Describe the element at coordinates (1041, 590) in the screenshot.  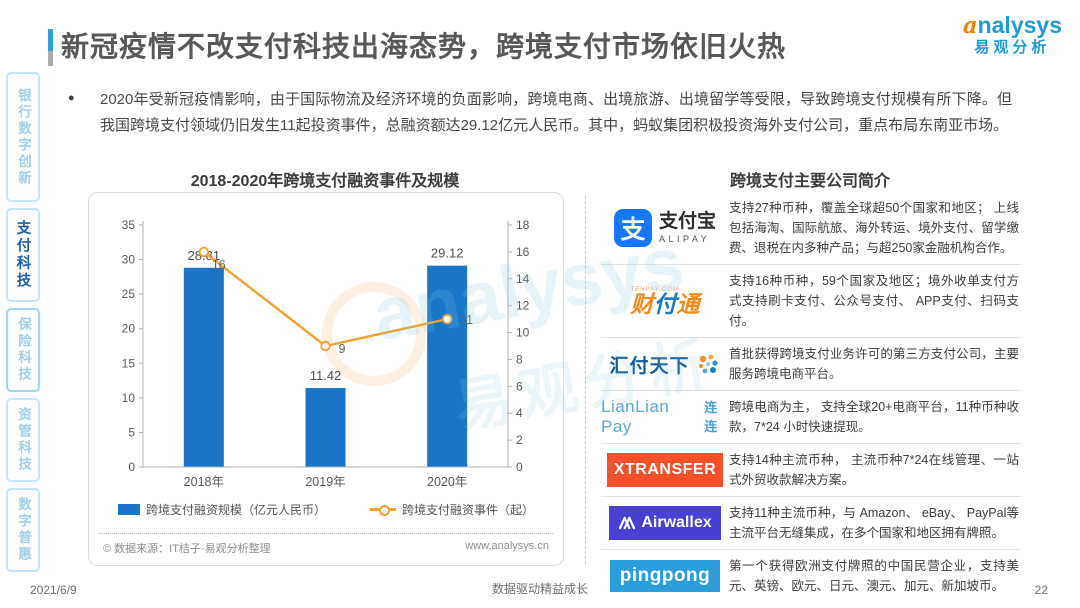
I see `page-number: 22` at that location.